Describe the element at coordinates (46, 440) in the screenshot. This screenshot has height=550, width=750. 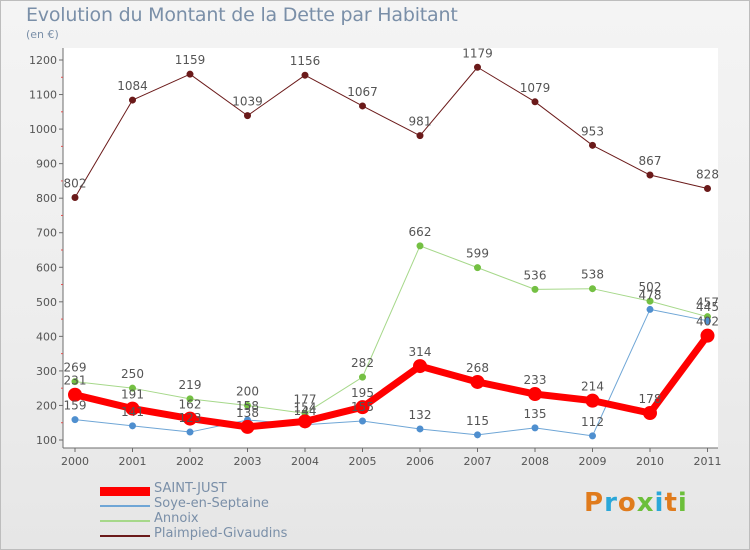
I see `y-tick-label: 100` at that location.